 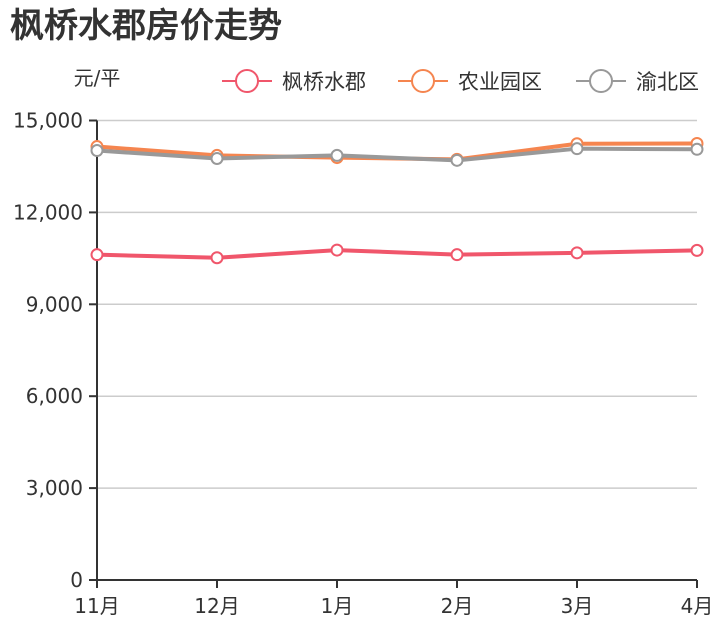 I want to click on y-tick-label: 3,000, so click(x=54, y=488).